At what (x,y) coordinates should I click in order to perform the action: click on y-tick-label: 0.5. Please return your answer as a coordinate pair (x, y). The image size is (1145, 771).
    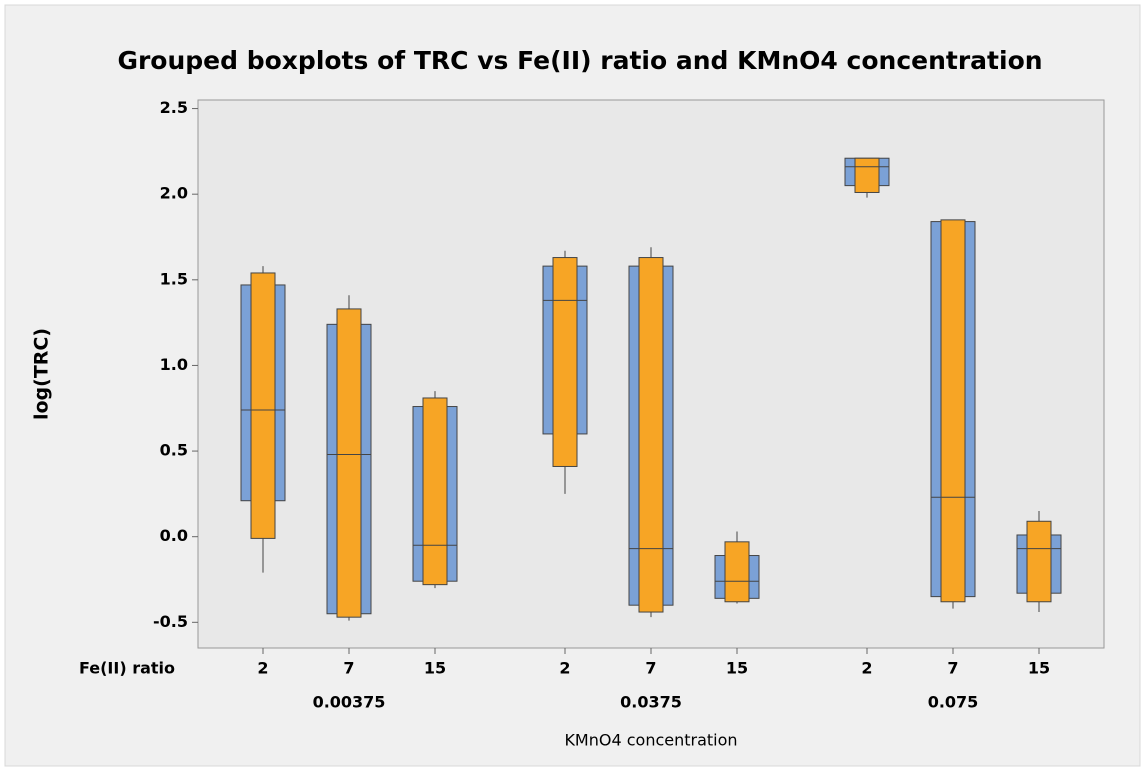
    Looking at the image, I should click on (174, 450).